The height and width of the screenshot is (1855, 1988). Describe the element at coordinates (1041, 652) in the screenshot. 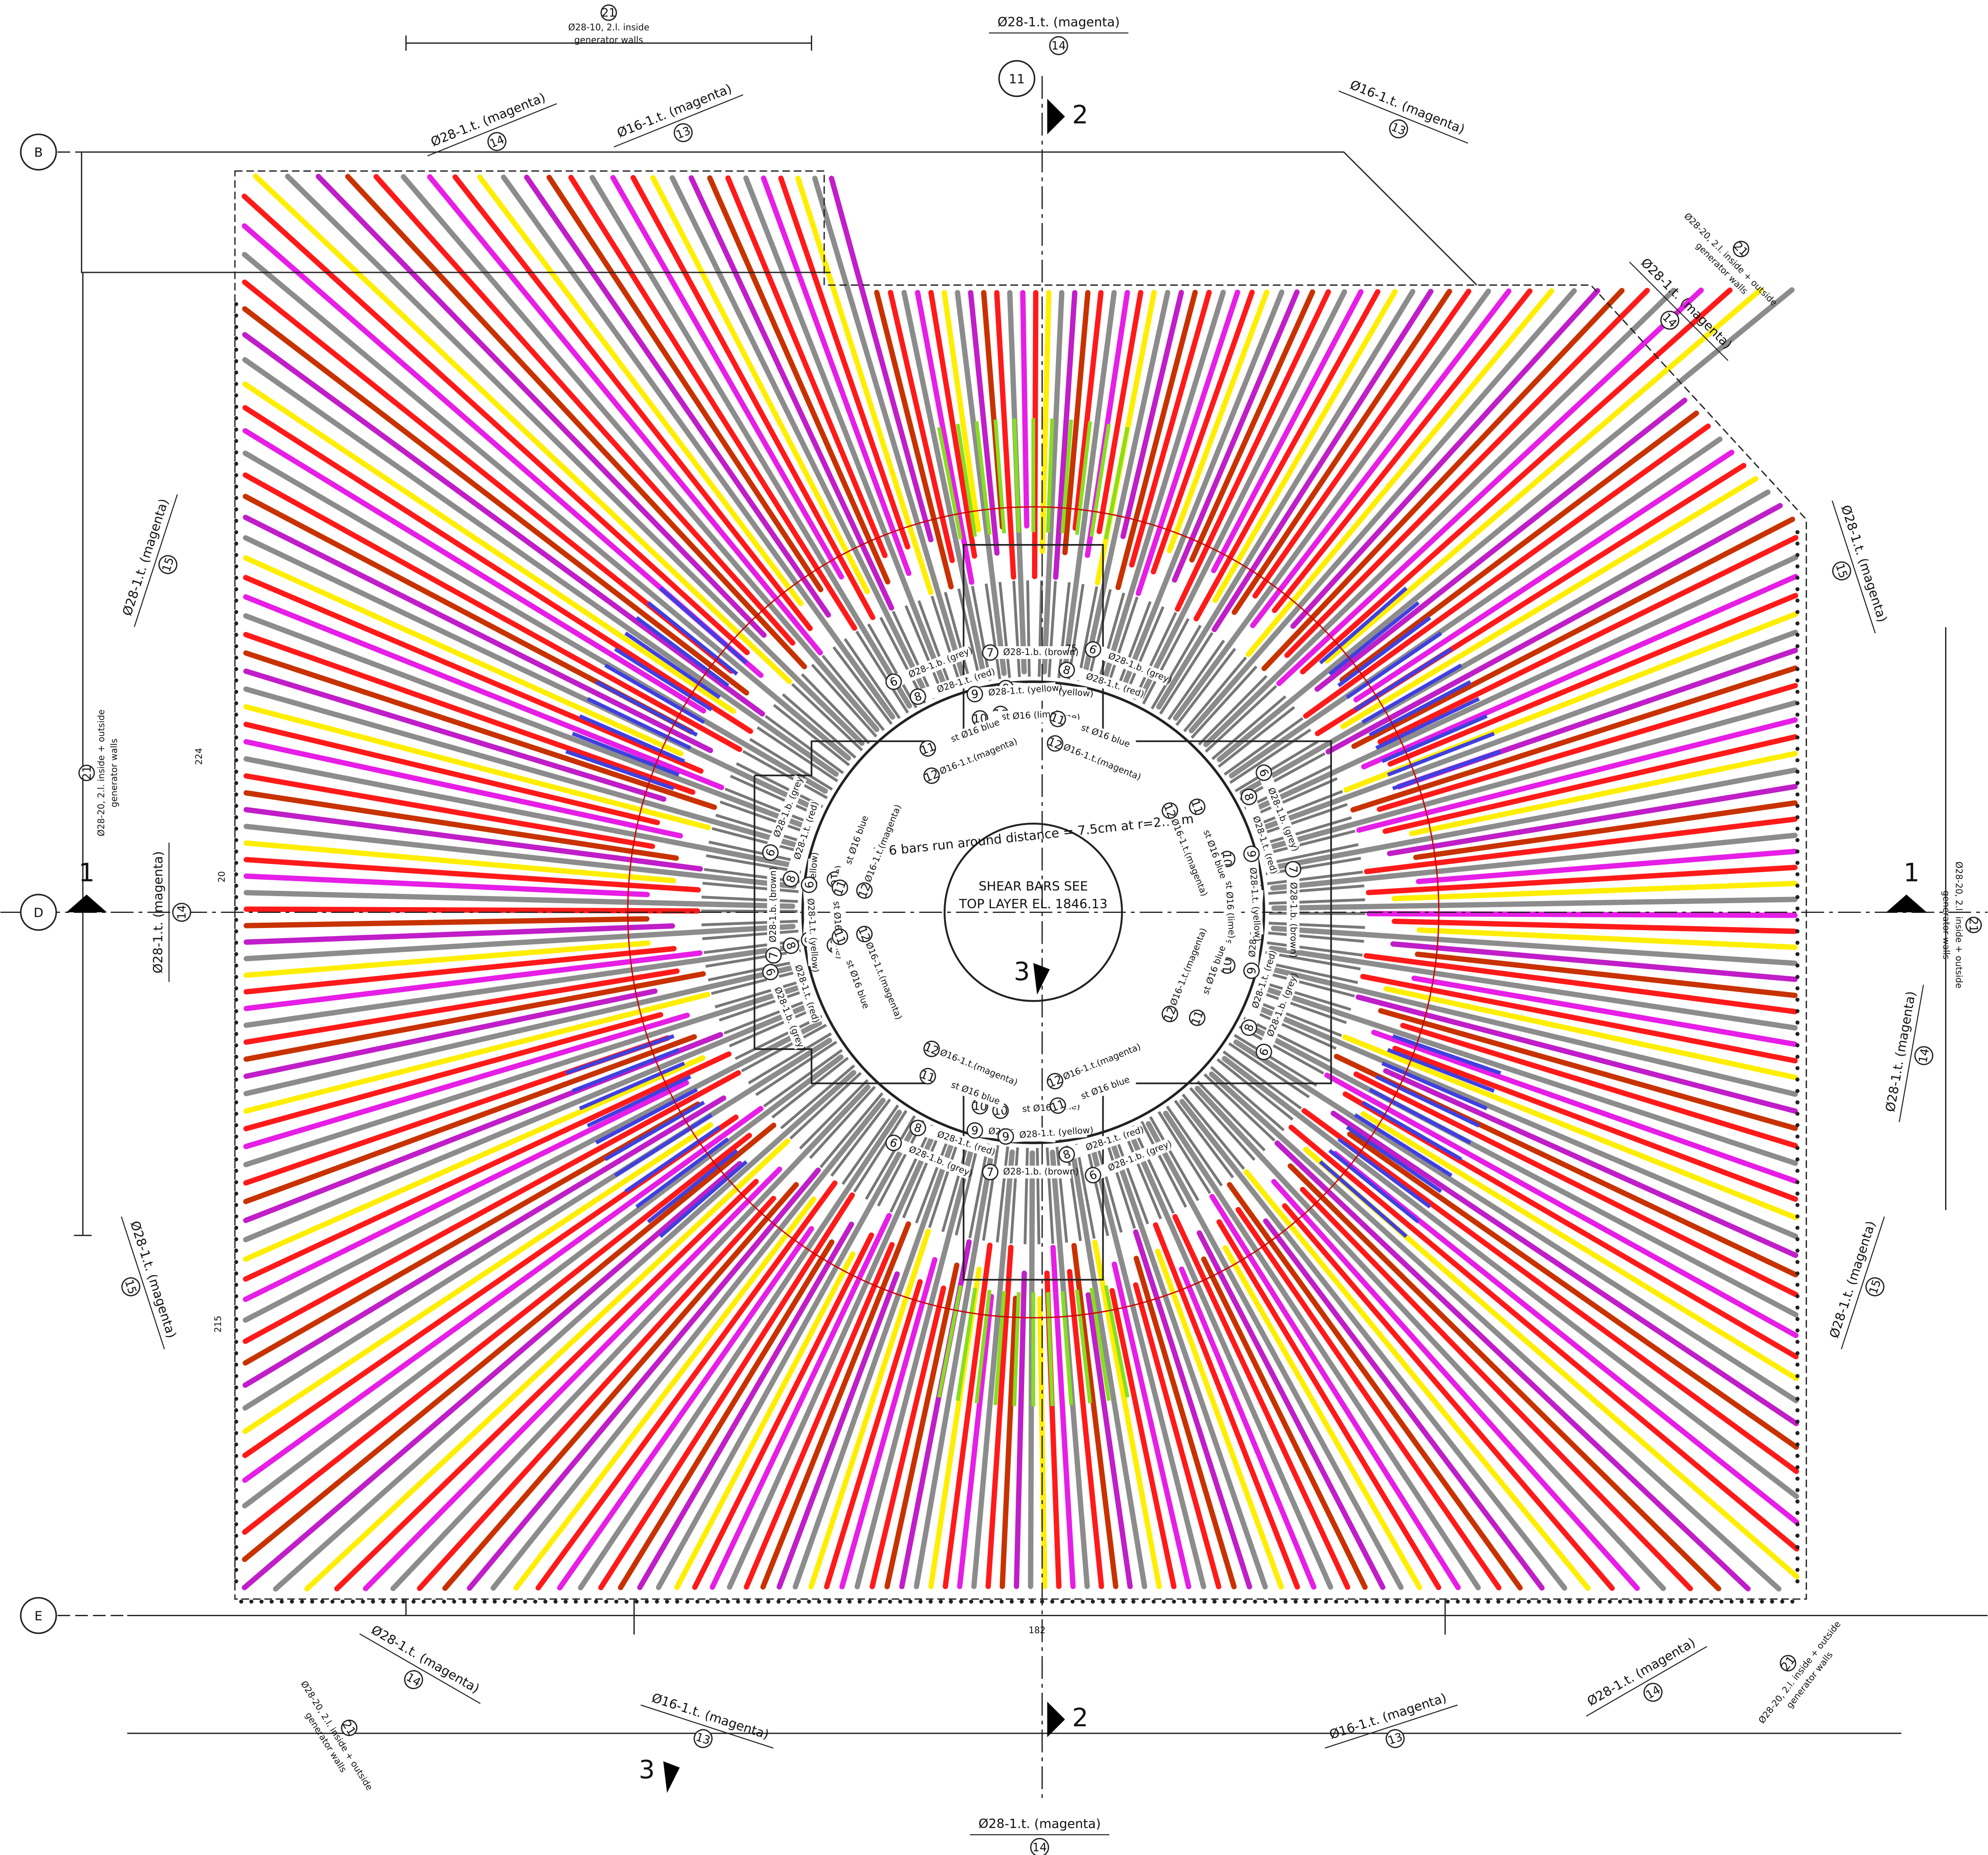

I see `inner-label: Ø28-1.b. (brown)` at that location.